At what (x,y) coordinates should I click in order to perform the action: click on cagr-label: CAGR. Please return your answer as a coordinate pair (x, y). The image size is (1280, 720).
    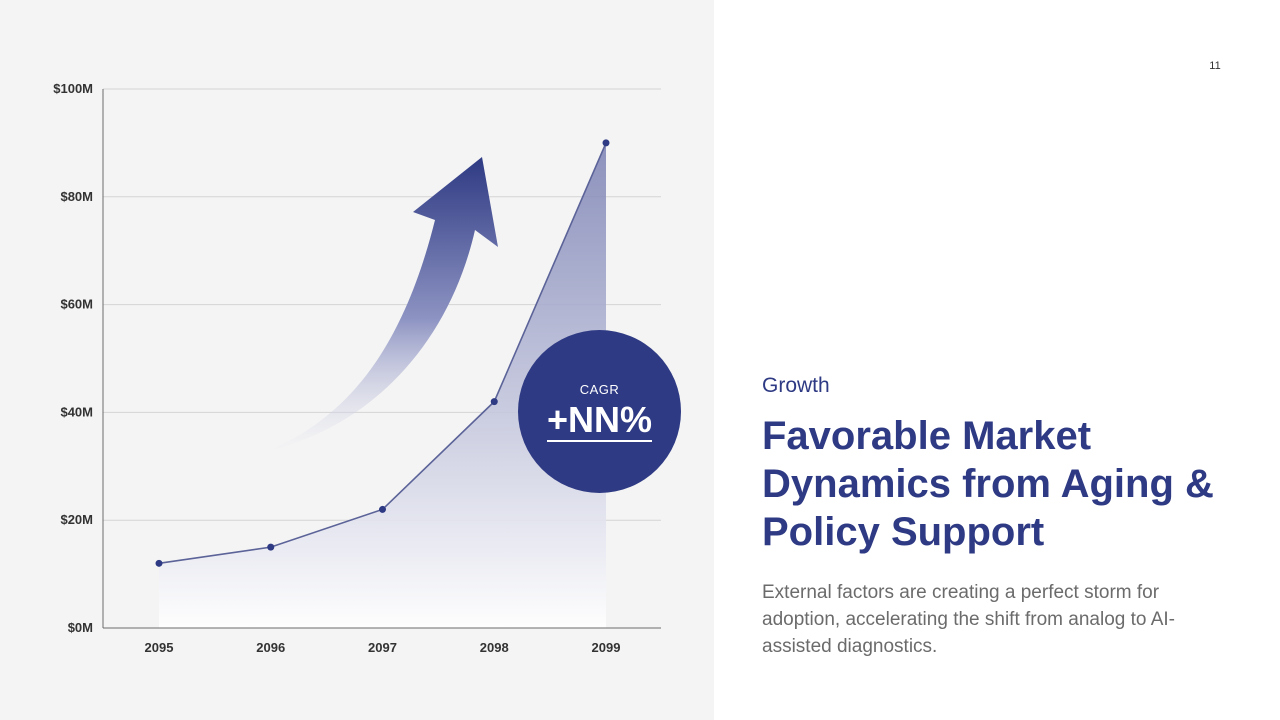
    Looking at the image, I should click on (599, 389).